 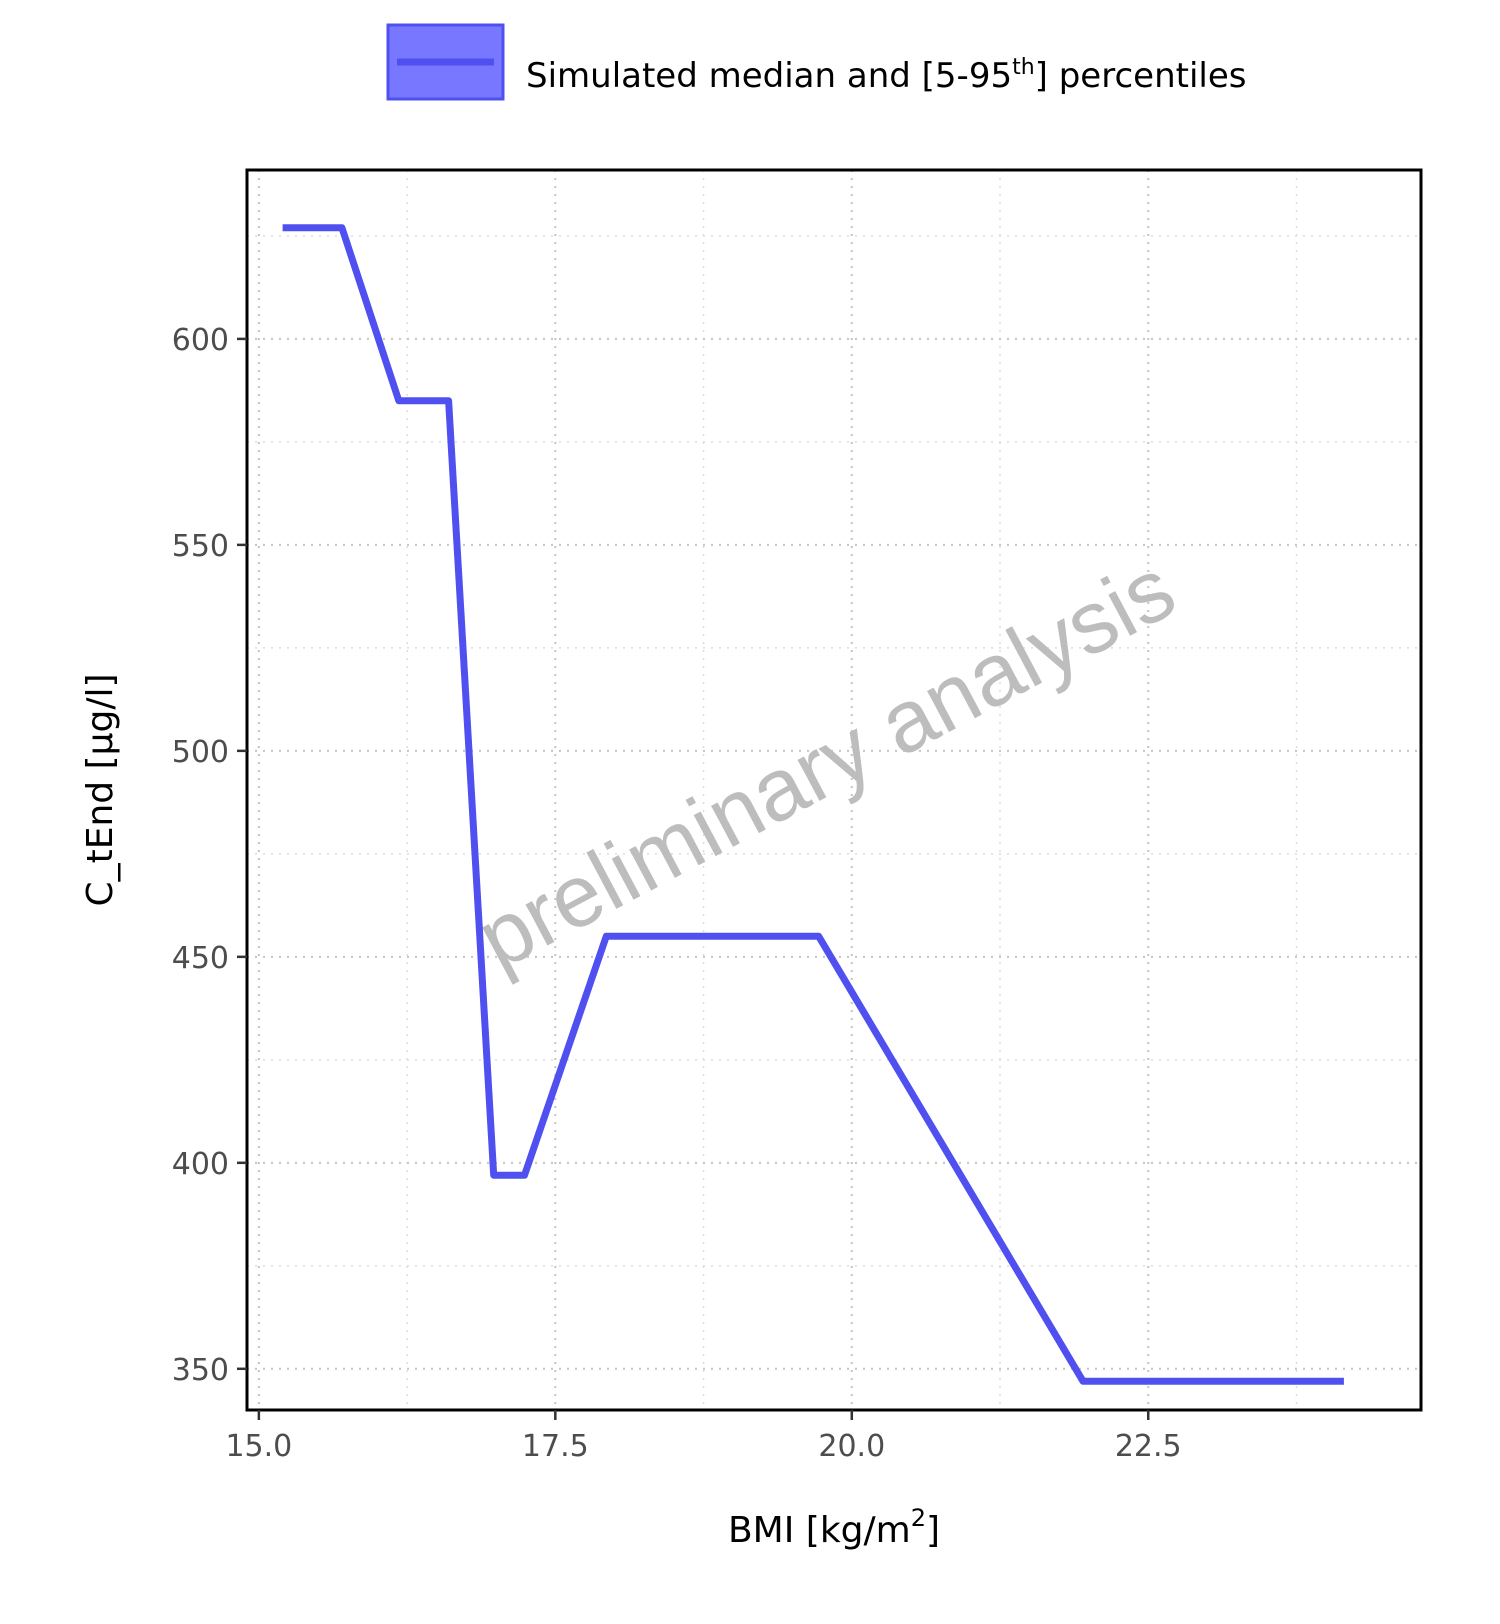 I want to click on watermark-layer: preliminary analysis, so click(x=825, y=763).